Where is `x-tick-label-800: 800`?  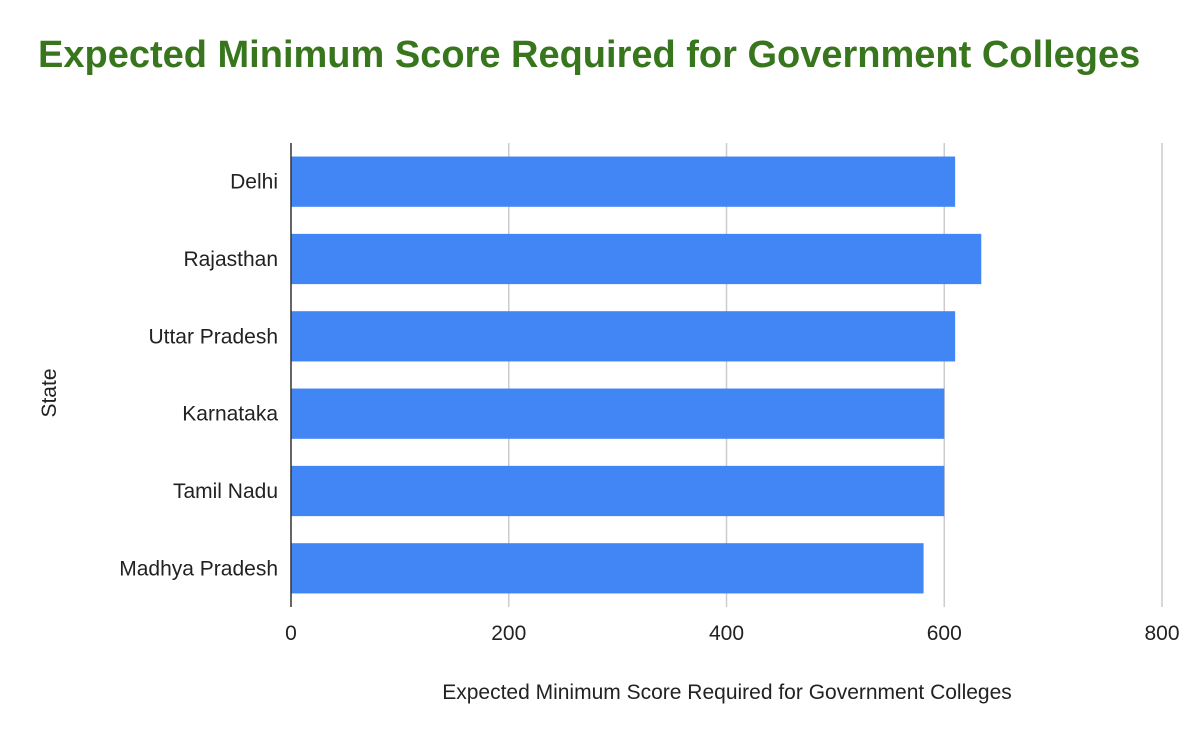 x-tick-label-800: 800 is located at coordinates (1161, 633).